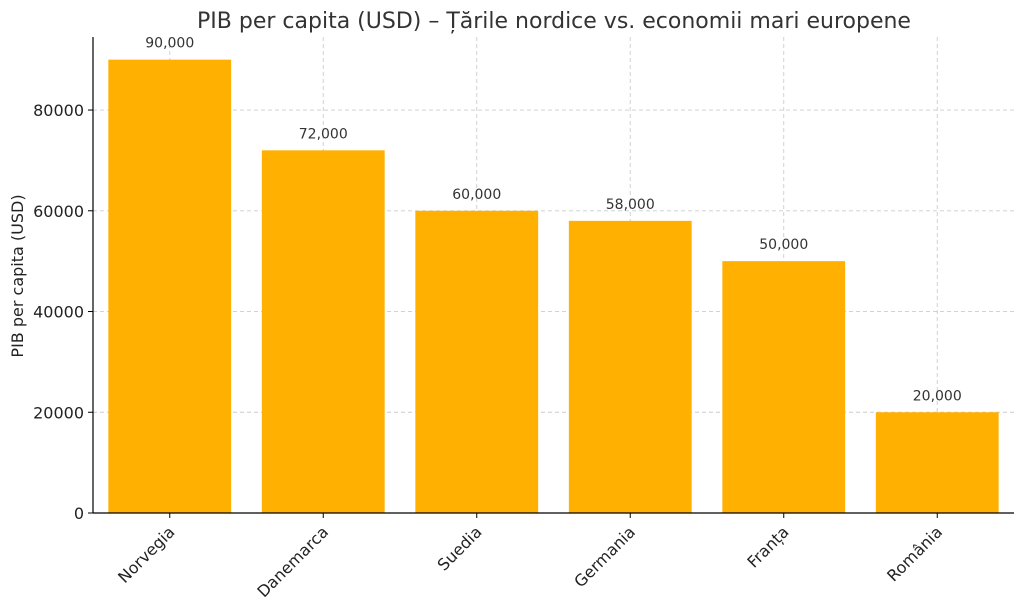 The width and height of the screenshot is (1024, 611). I want to click on bar-norvegia, so click(170, 286).